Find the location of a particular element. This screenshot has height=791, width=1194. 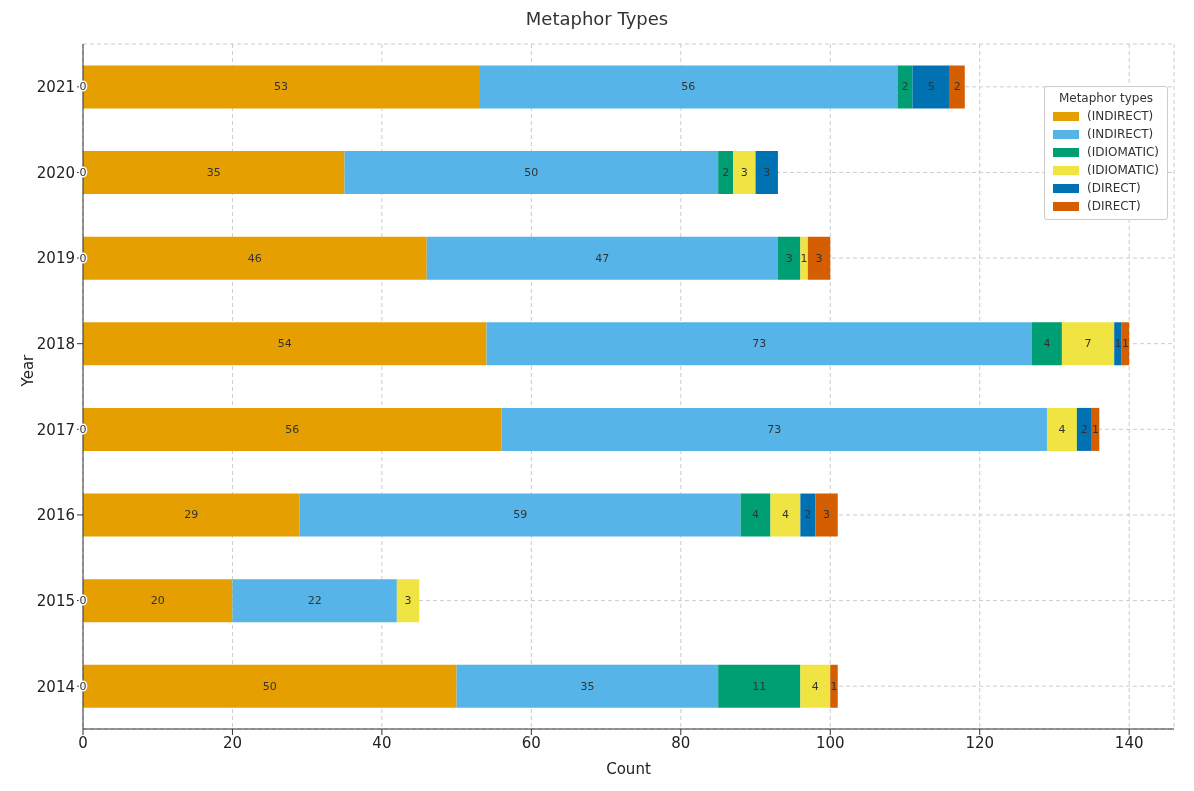

x-tick-label: 20 is located at coordinates (232, 742).